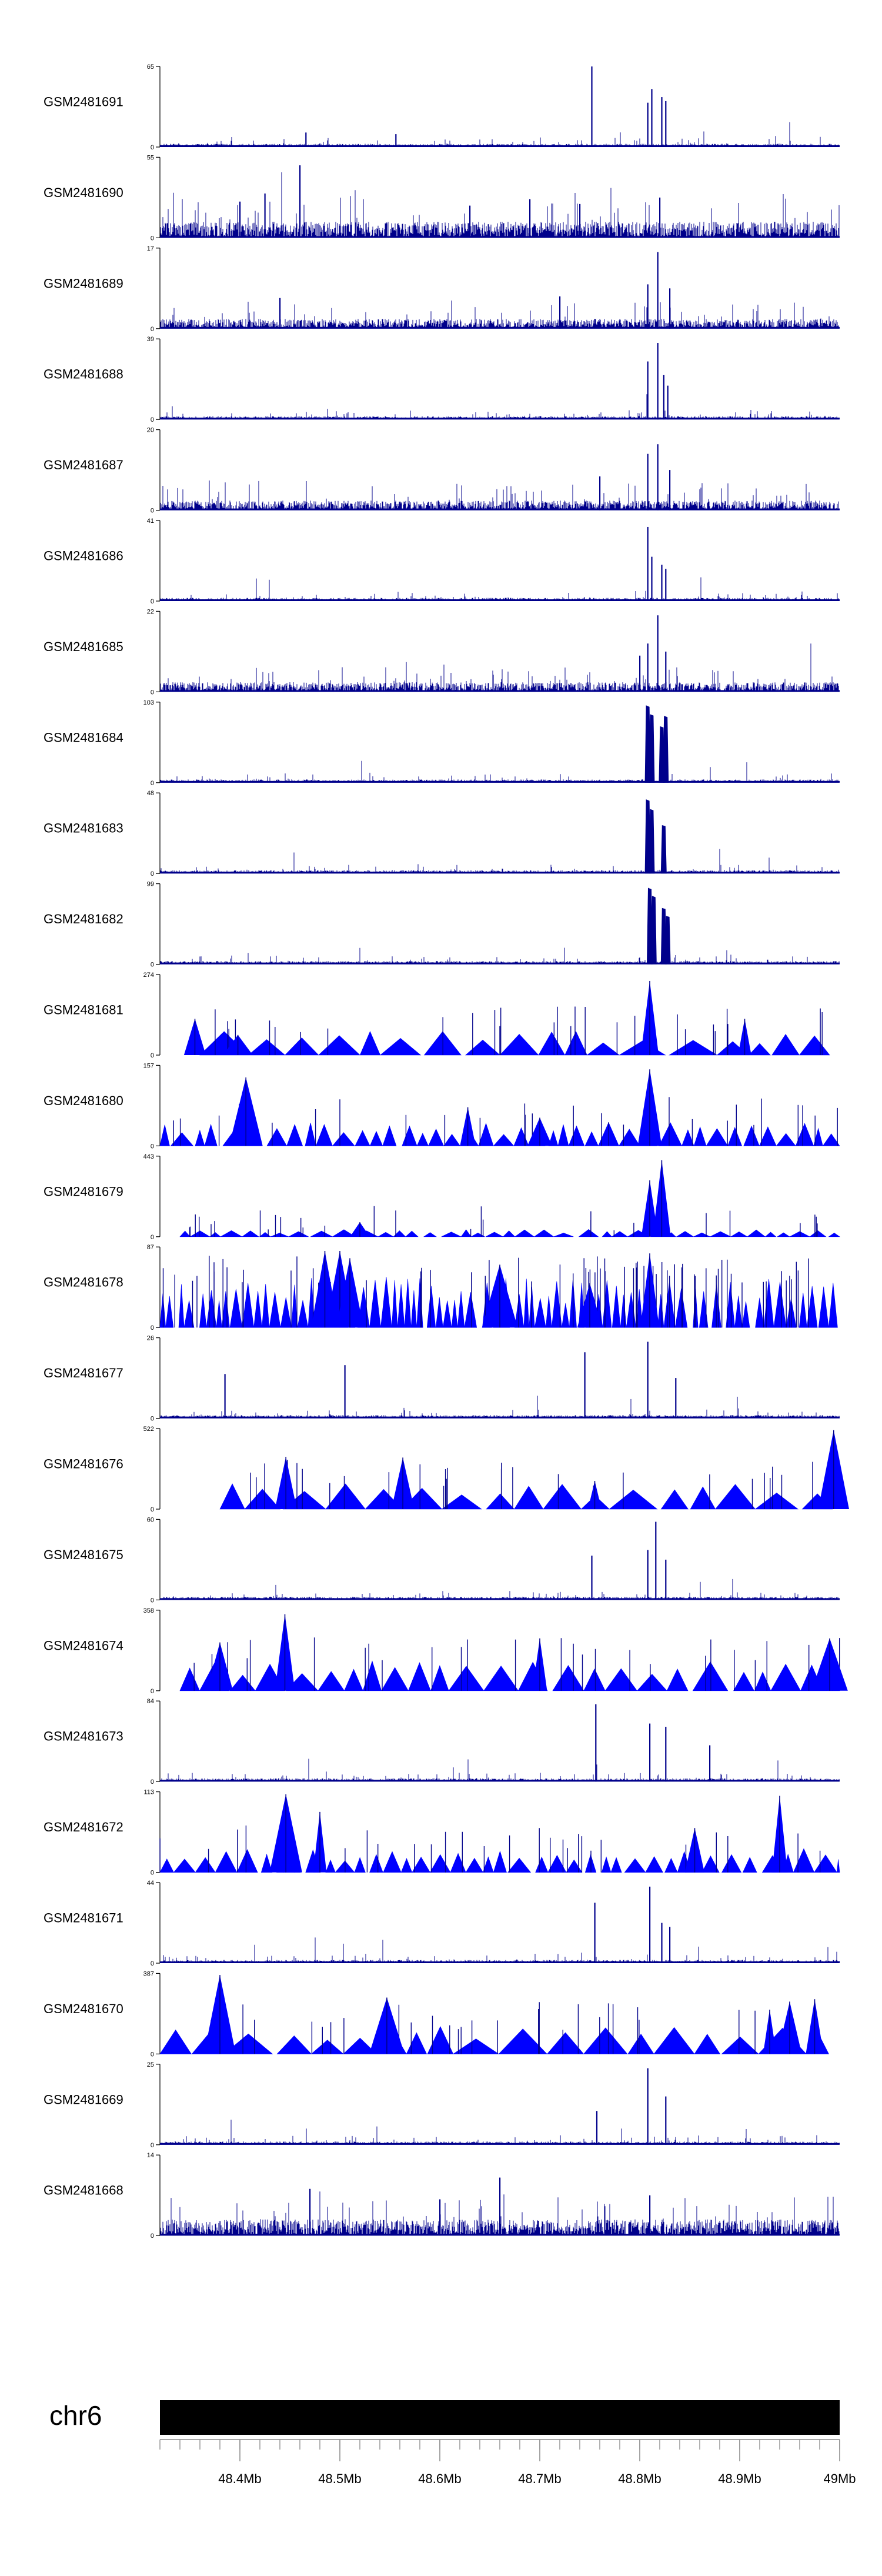 This screenshot has height=2576, width=882. I want to click on track-label: GSM2481669, so click(83, 2099).